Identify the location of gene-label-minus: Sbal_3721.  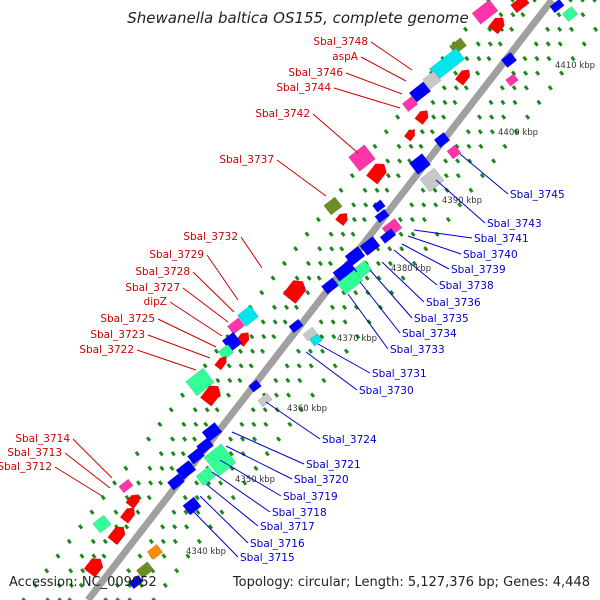
(333, 465).